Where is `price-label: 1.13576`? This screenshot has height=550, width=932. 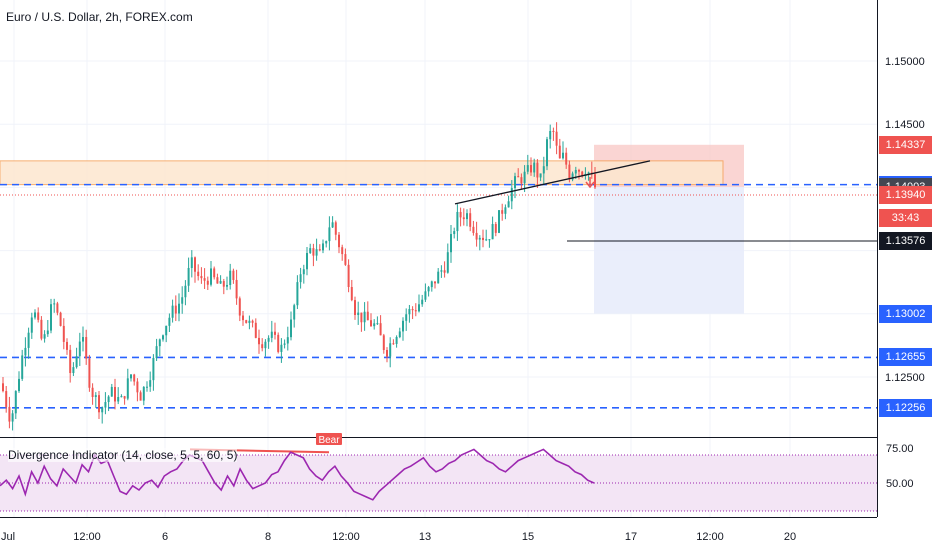 price-label: 1.13576 is located at coordinates (905, 240).